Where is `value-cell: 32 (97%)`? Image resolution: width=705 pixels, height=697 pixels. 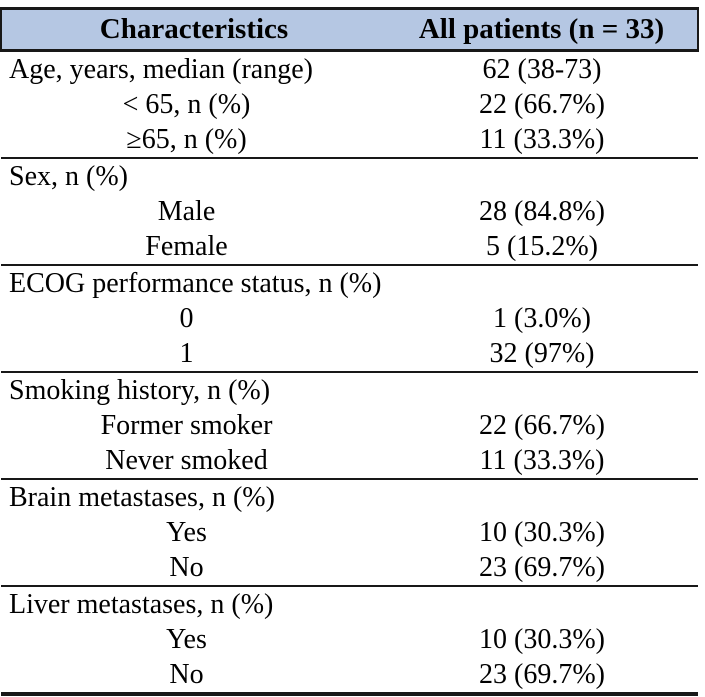 value-cell: 32 (97%) is located at coordinates (542, 353).